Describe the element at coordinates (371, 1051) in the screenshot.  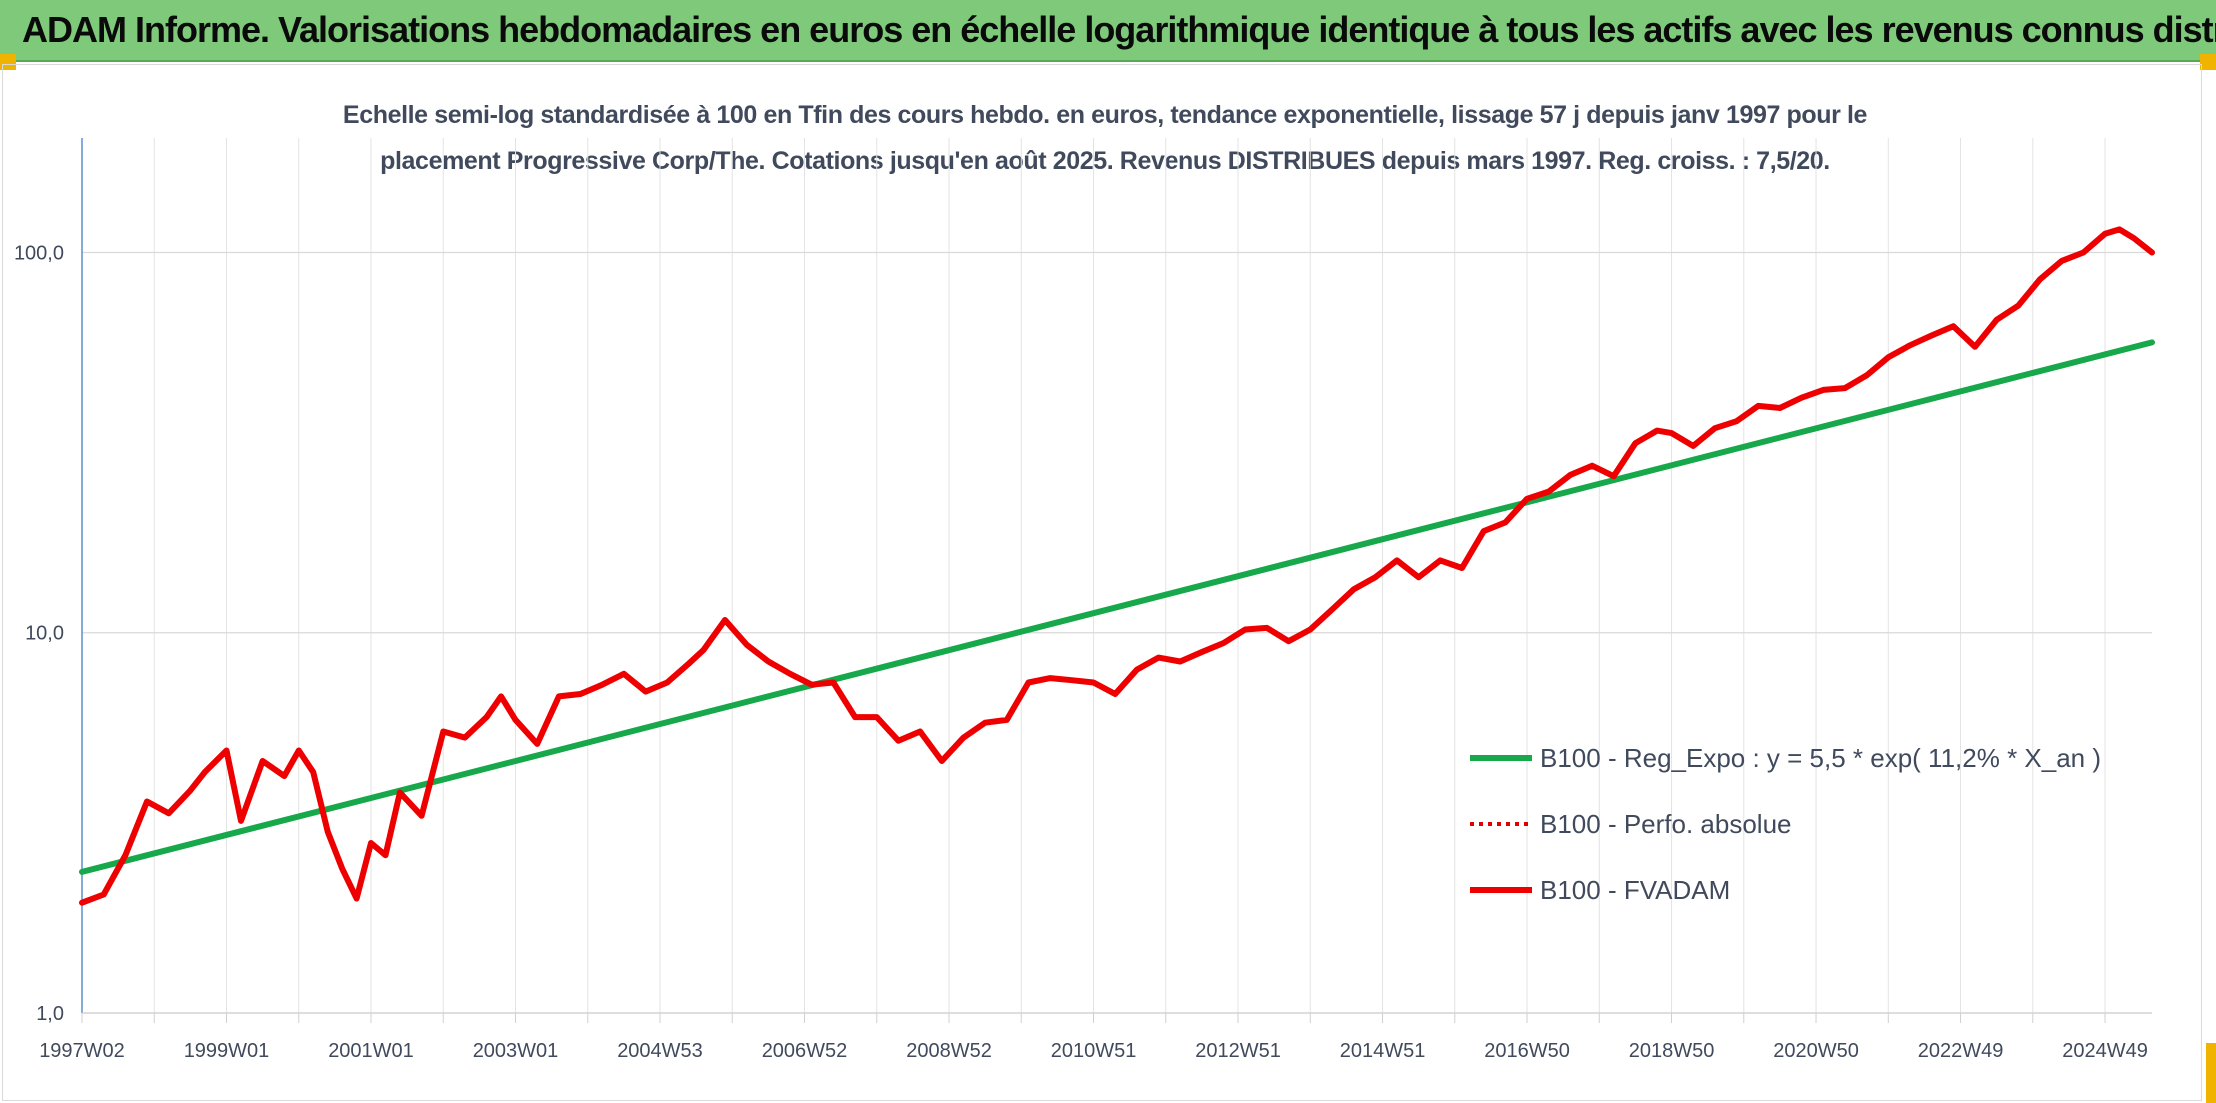
I see `x-tick-label: 2001W01` at that location.